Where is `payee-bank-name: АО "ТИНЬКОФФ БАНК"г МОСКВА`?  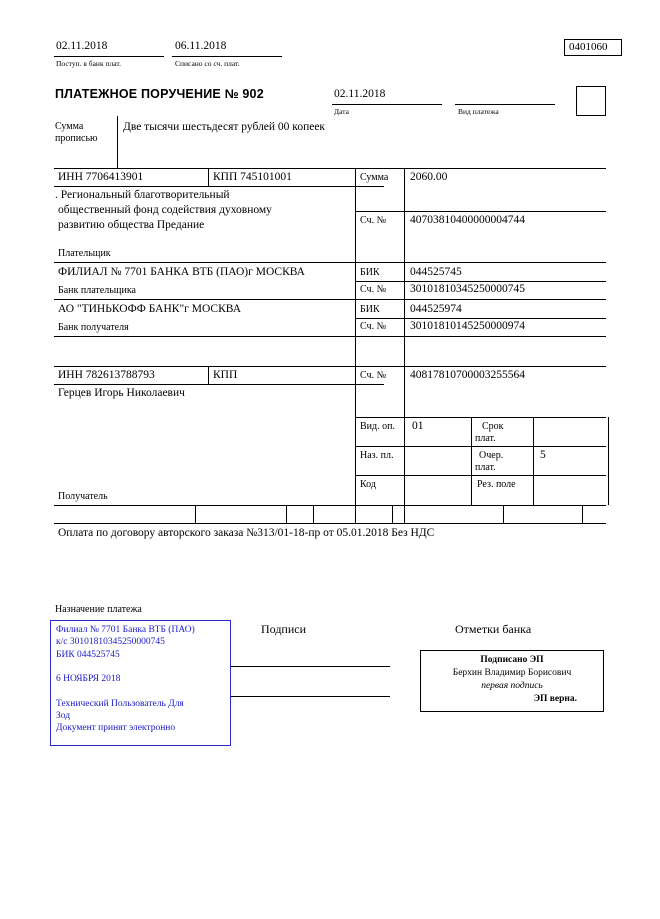 payee-bank-name: АО "ТИНЬКОФФ БАНК"г МОСКВА is located at coordinates (150, 309).